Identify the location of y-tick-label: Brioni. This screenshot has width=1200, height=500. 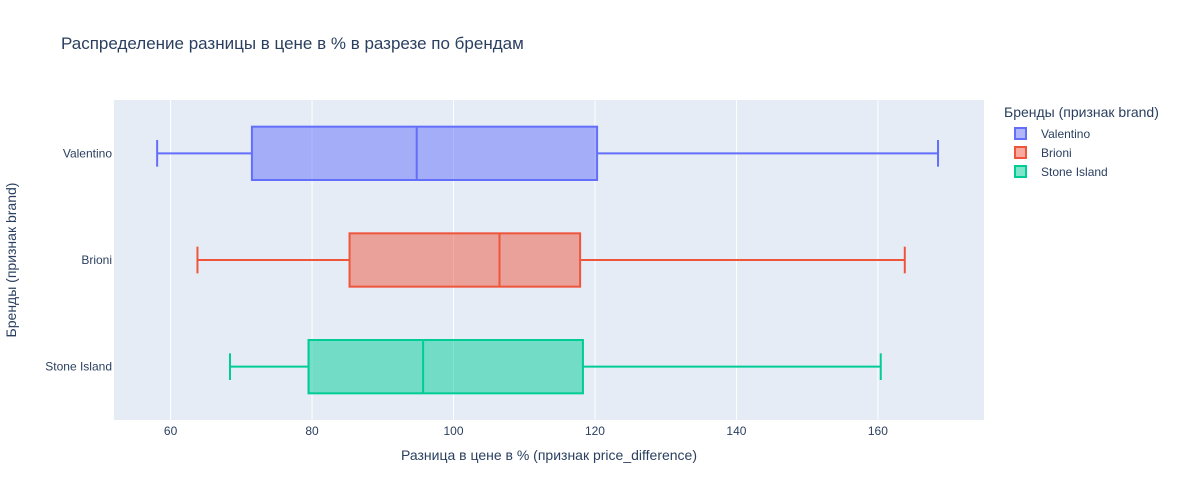
(96, 260).